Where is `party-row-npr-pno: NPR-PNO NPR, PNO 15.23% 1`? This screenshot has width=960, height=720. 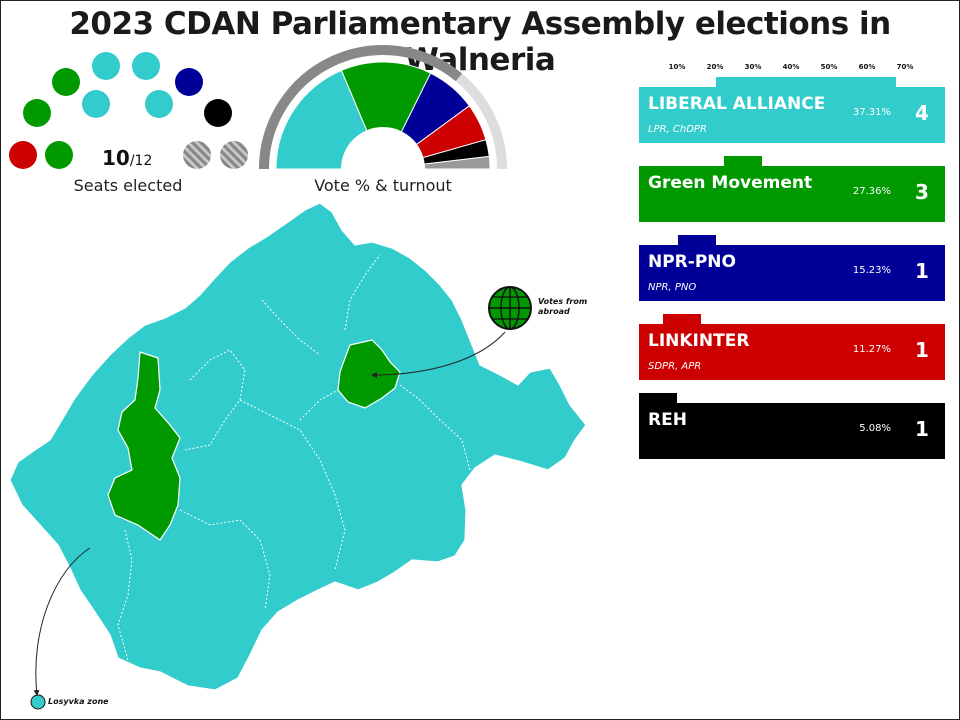
party-row-npr-pno: NPR-PNO NPR, PNO 15.23% 1 is located at coordinates (792, 273).